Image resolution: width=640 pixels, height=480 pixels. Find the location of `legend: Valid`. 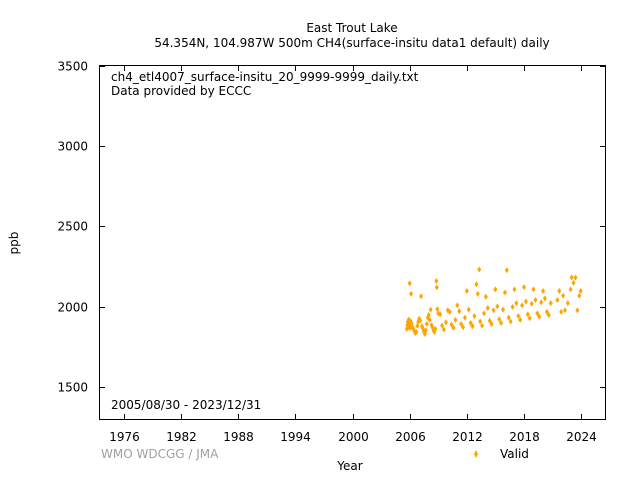

legend: Valid is located at coordinates (501, 454).